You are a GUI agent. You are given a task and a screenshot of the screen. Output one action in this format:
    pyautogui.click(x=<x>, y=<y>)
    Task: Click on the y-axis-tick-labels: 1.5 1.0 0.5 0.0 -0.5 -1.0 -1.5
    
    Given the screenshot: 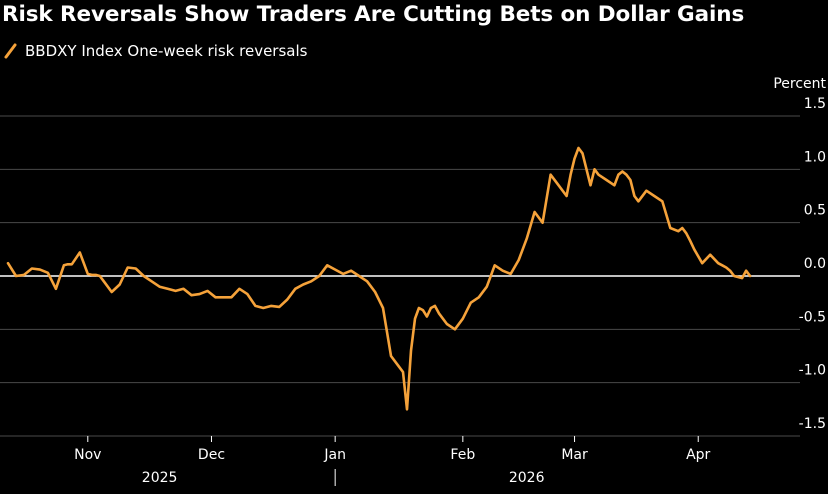 What is the action you would take?
    pyautogui.click(x=812, y=264)
    